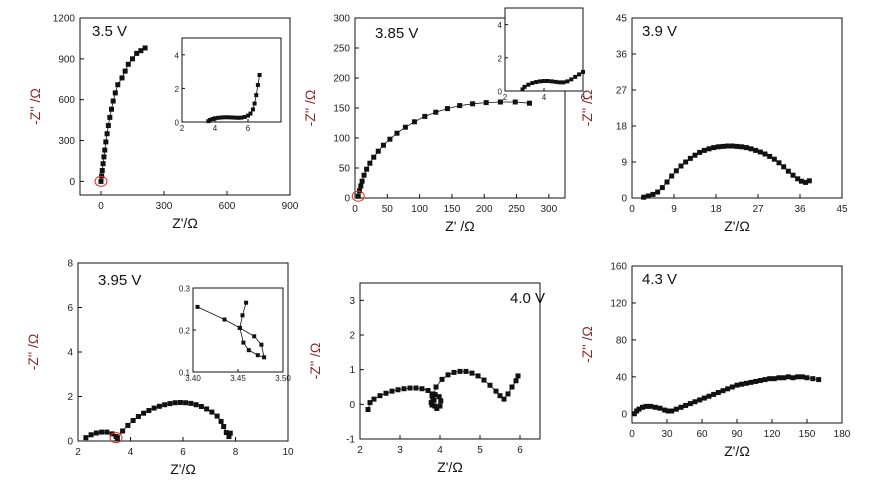  I want to click on y-tick-label: 150, so click(341, 109).